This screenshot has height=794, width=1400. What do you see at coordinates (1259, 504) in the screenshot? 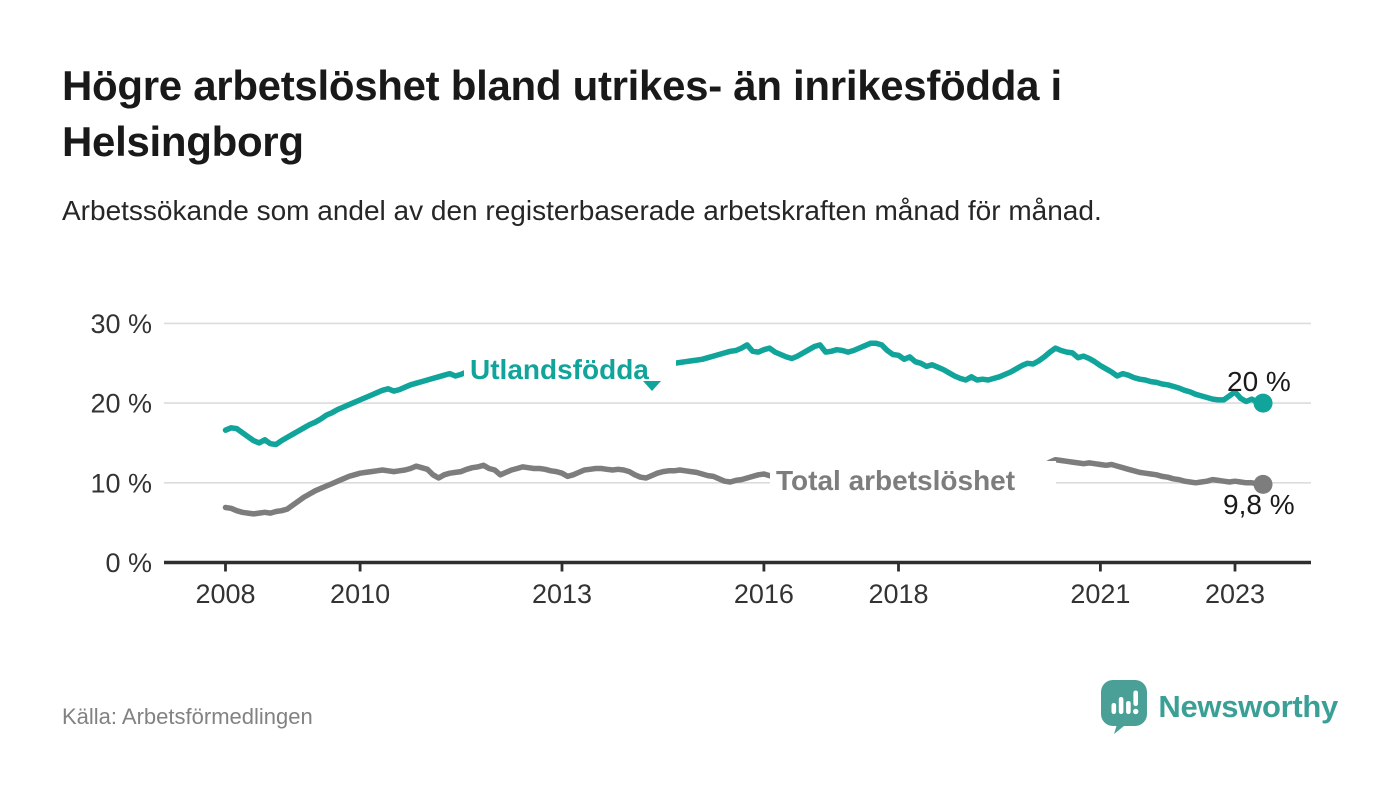
I see `end-value-label: 9,8 %` at bounding box center [1259, 504].